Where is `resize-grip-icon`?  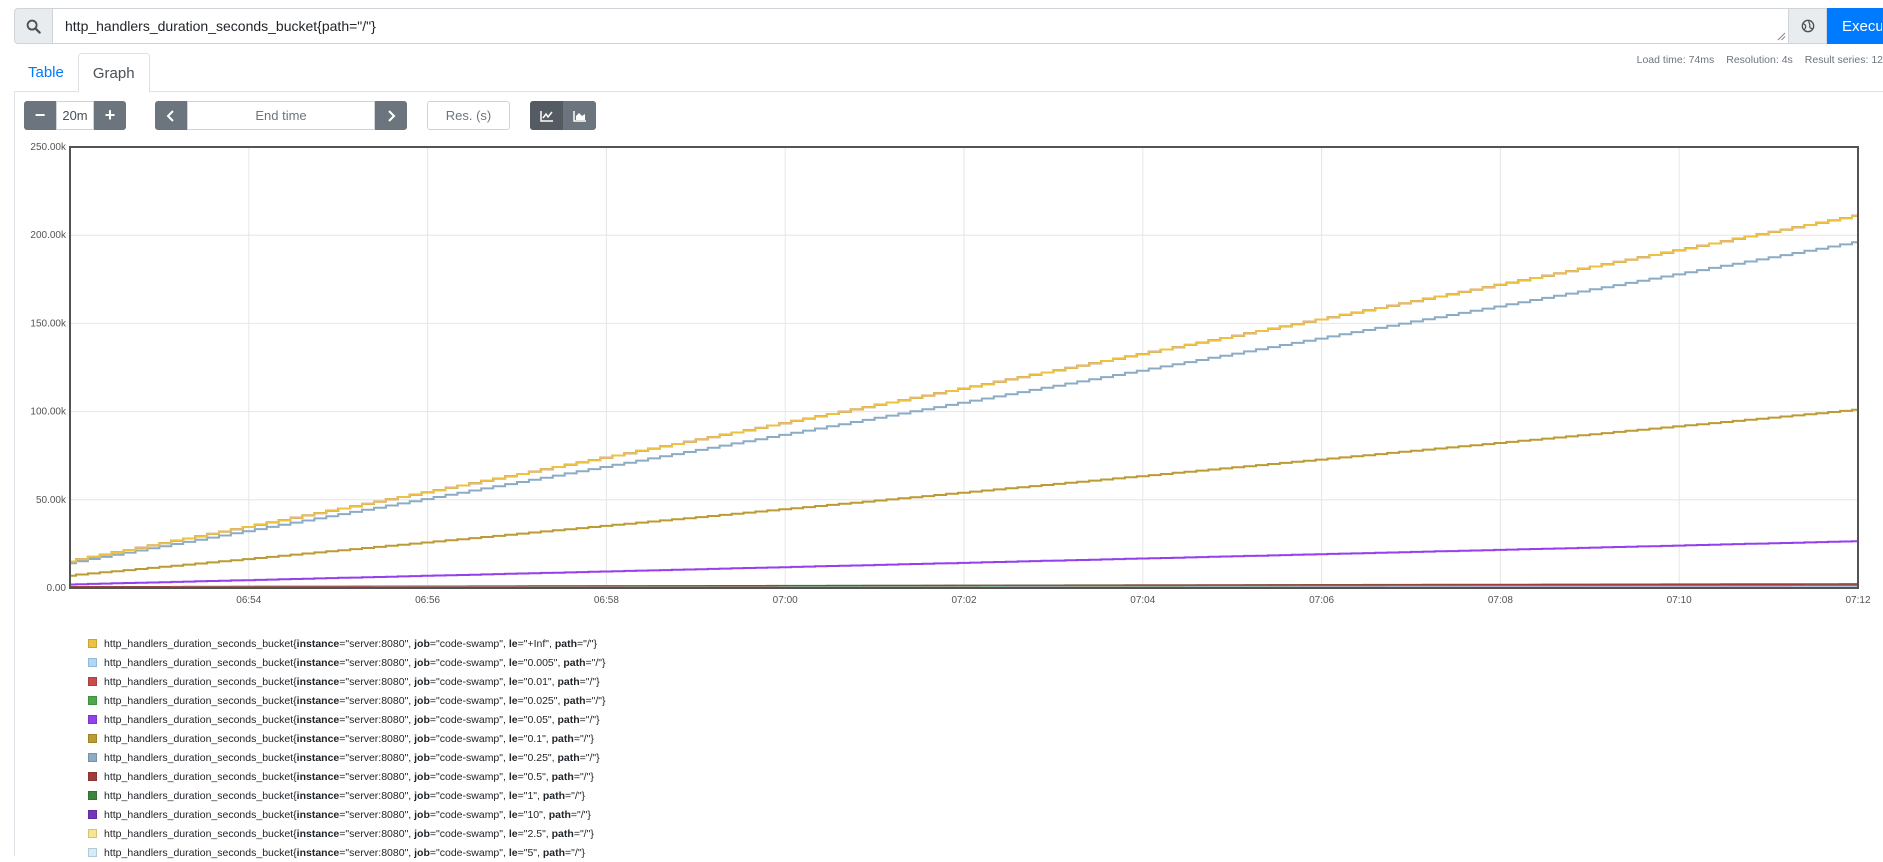 resize-grip-icon is located at coordinates (1781, 36).